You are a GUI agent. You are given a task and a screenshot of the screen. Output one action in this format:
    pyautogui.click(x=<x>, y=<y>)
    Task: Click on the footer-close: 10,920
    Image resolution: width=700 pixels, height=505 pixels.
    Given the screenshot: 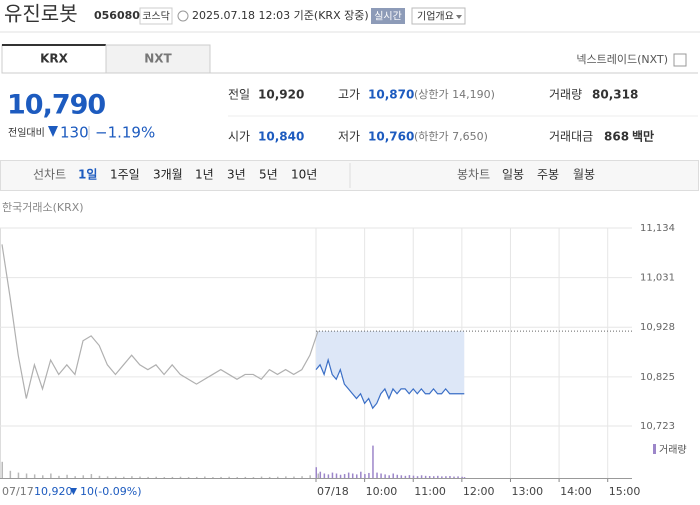 What is the action you would take?
    pyautogui.click(x=53, y=491)
    